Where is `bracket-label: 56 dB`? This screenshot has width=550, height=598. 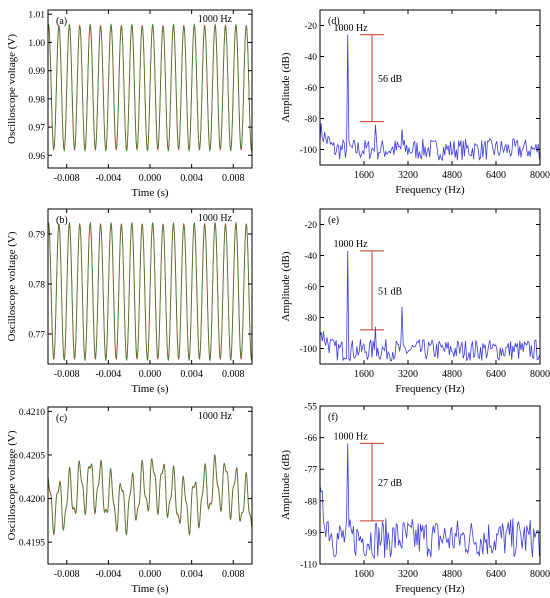 bracket-label: 56 dB is located at coordinates (390, 79).